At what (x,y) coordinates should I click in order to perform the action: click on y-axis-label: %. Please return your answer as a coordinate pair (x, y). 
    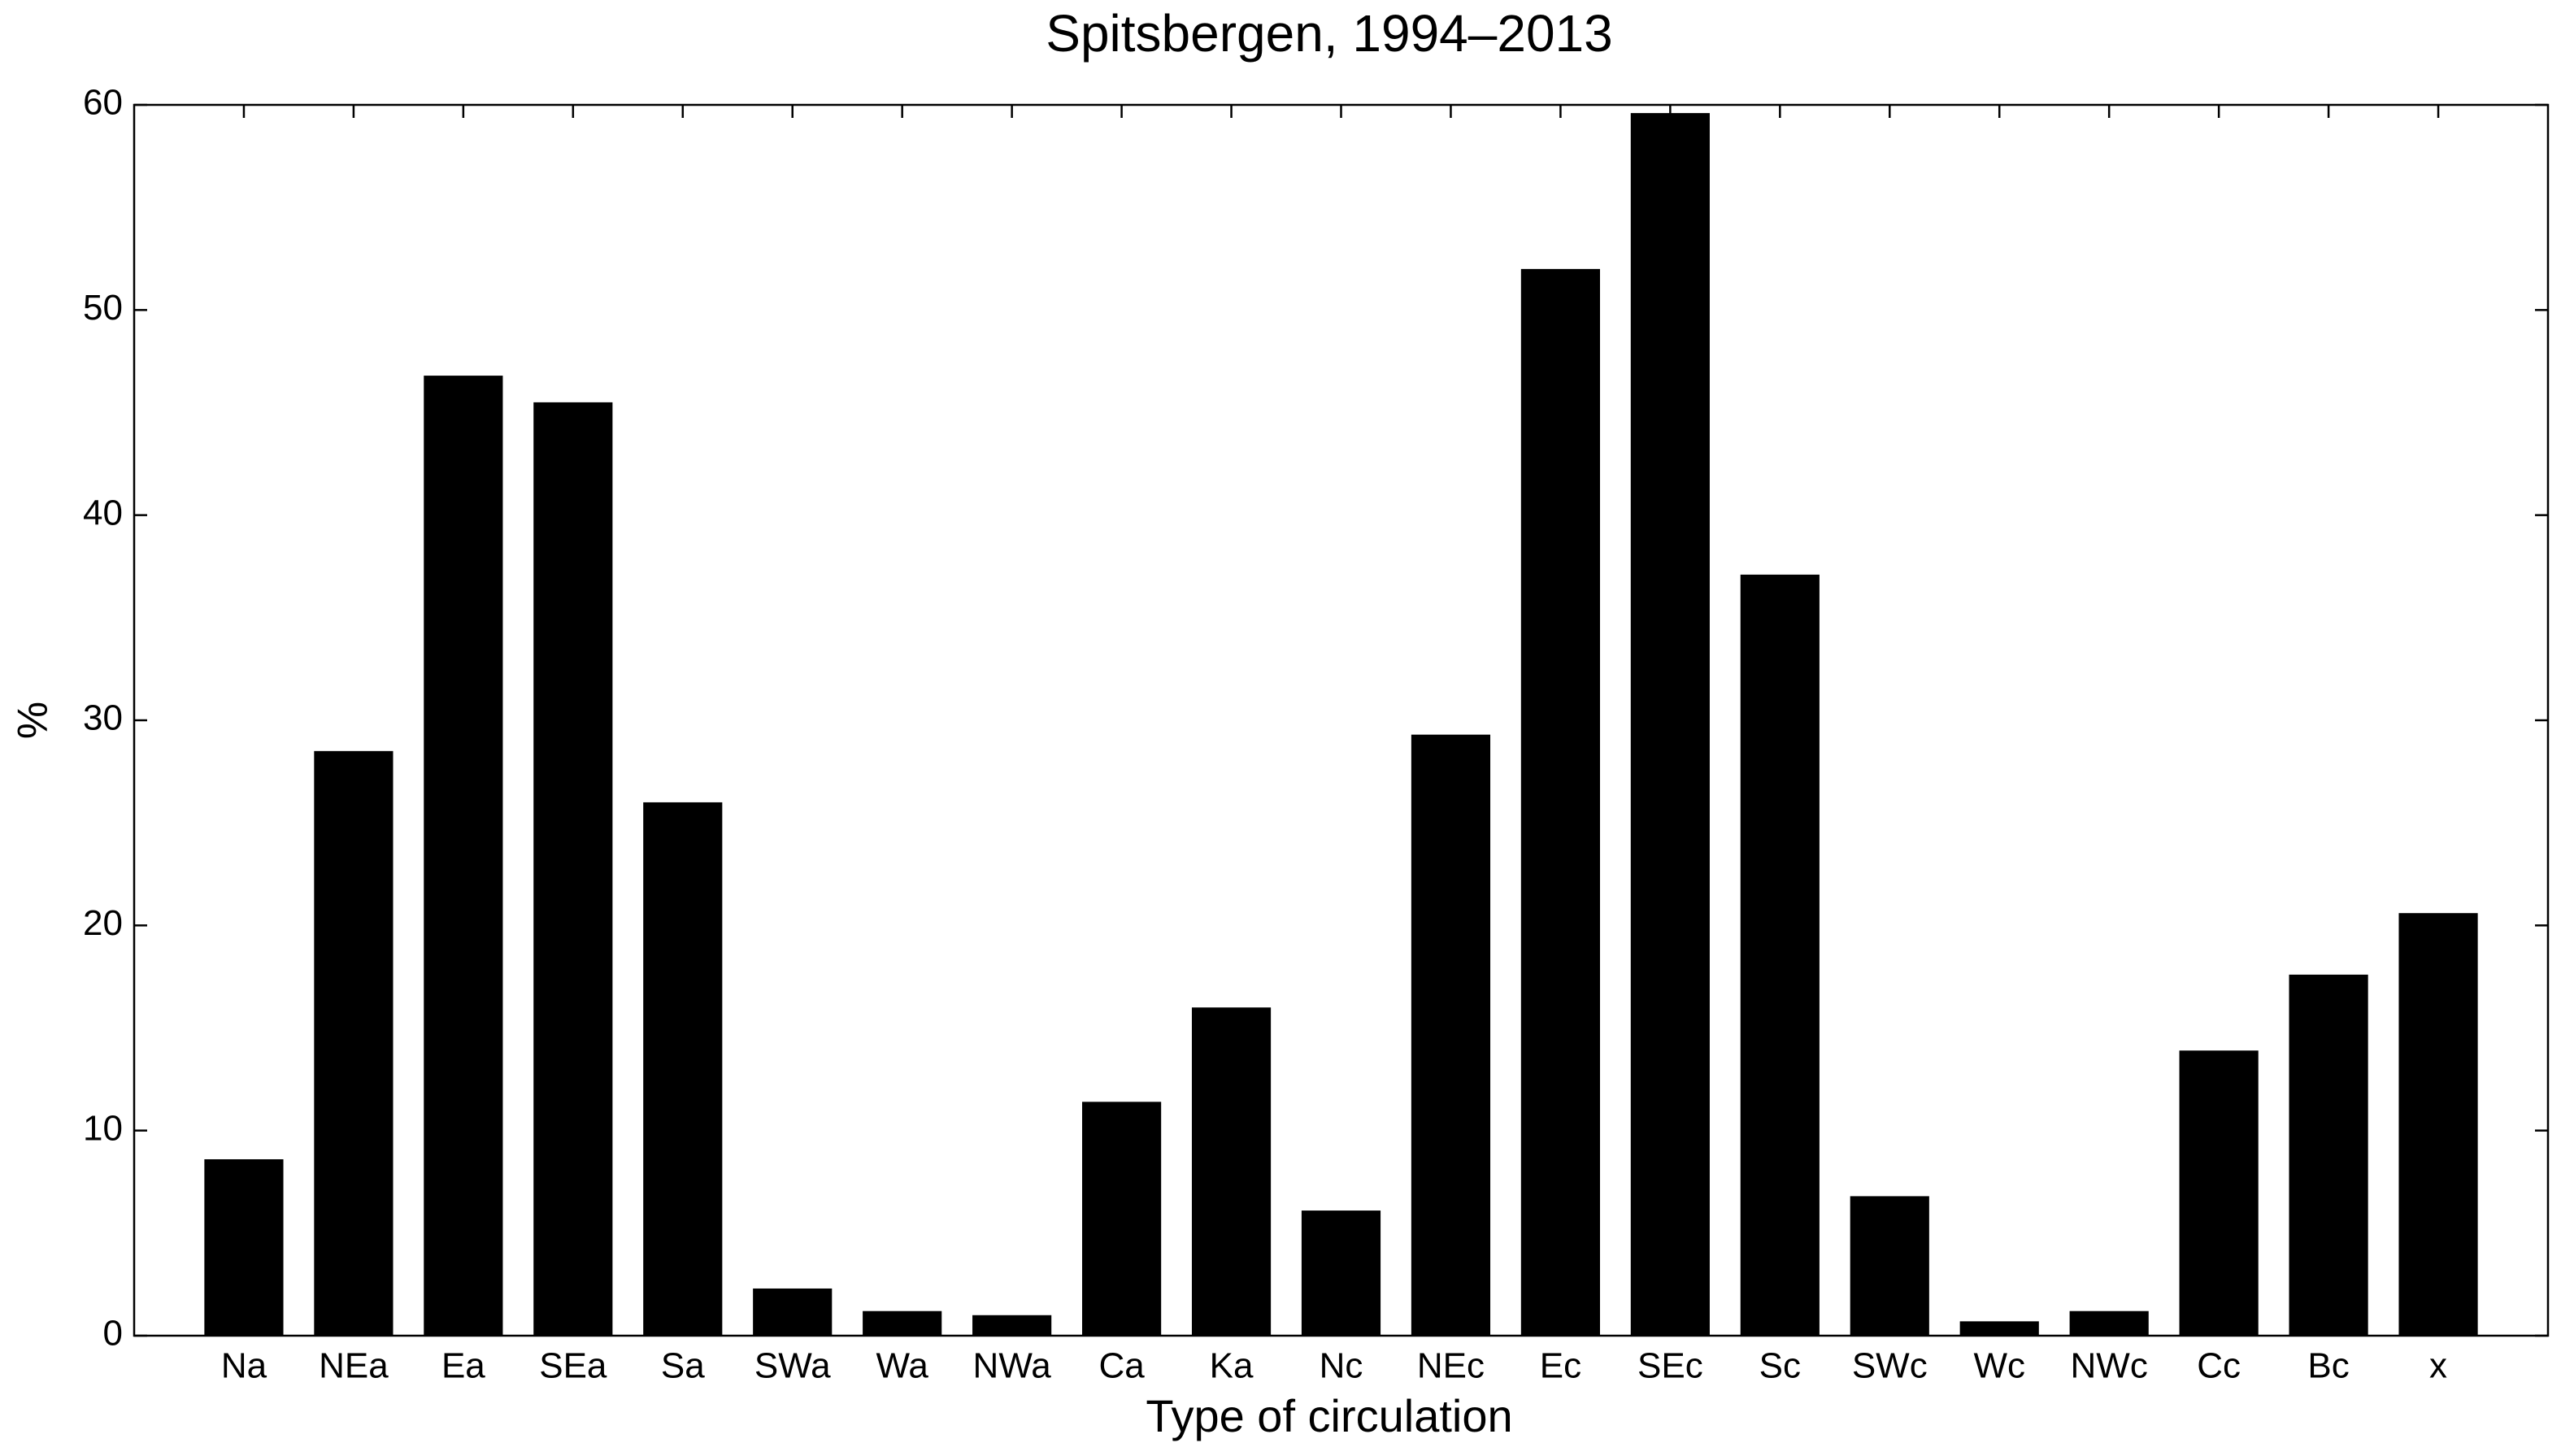
    Looking at the image, I should click on (33, 721).